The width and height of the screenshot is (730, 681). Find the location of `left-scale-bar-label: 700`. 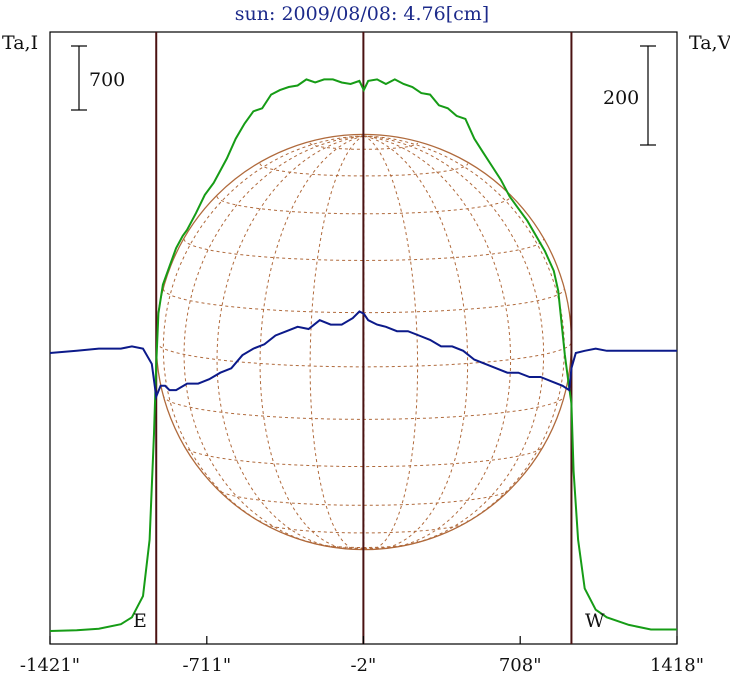

left-scale-bar-label: 700 is located at coordinates (107, 80).